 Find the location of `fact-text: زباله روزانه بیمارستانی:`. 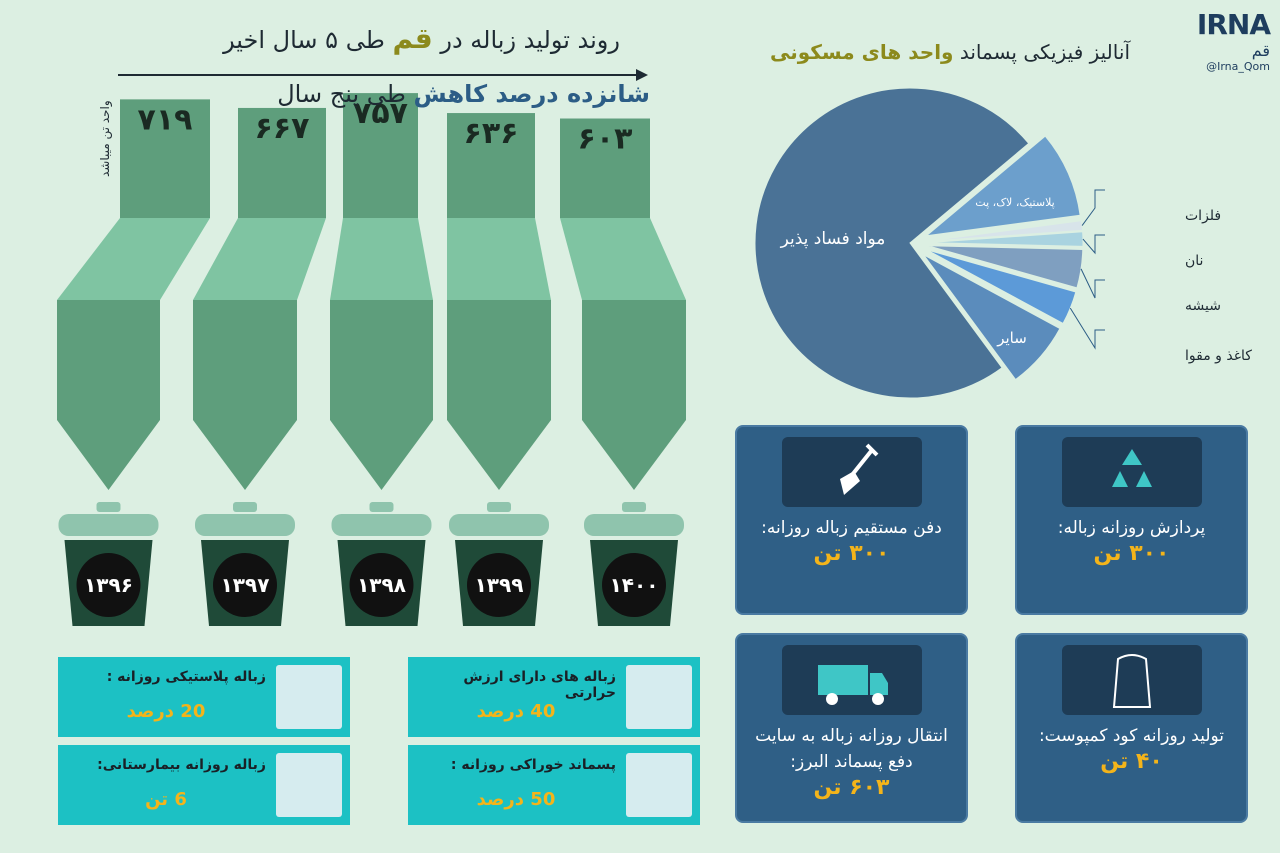

fact-text: زباله روزانه بیمارستانی: is located at coordinates (181, 765).